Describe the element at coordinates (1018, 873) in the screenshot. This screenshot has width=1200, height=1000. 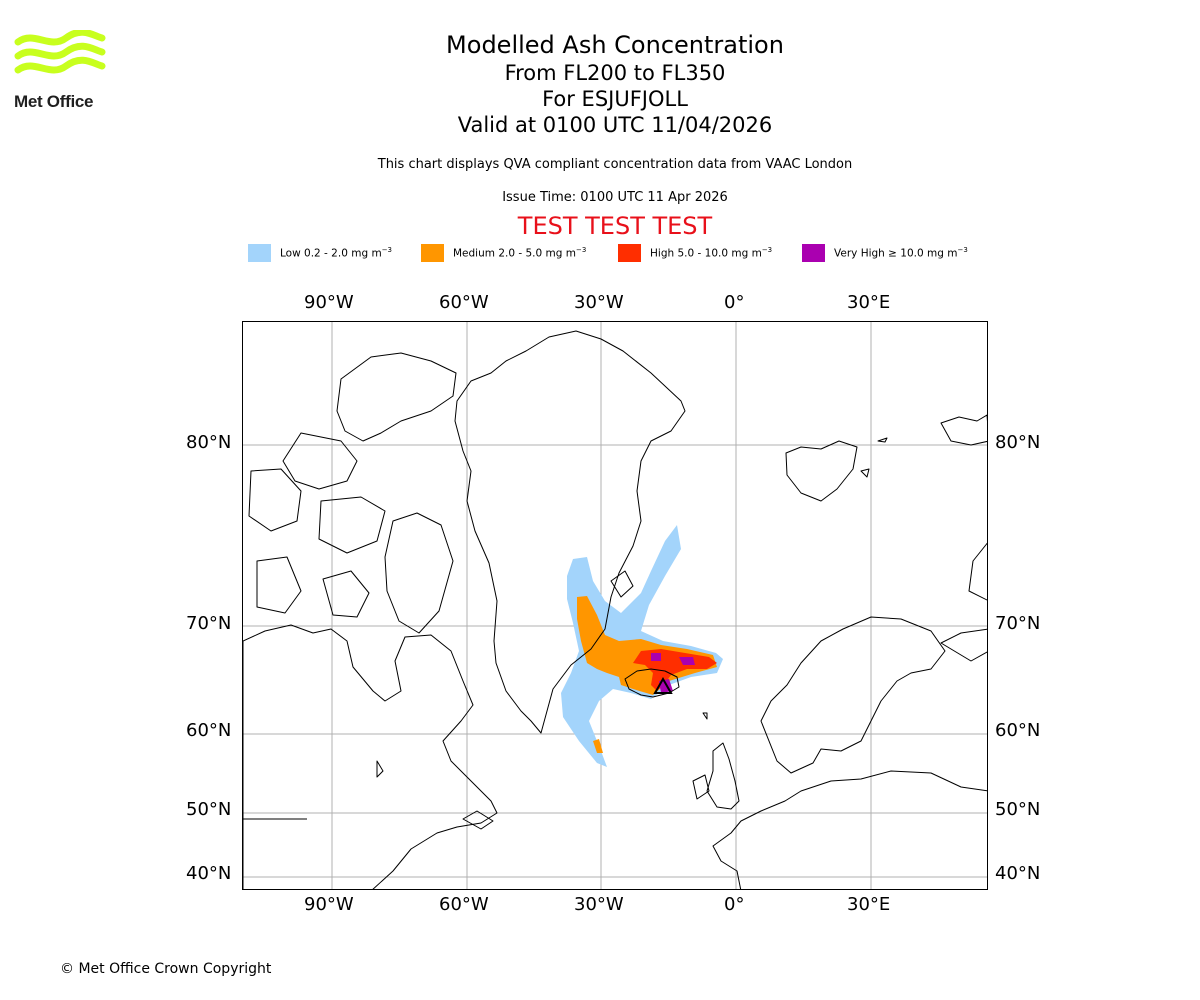
I see `lat-label-right-40n: 40°N` at that location.